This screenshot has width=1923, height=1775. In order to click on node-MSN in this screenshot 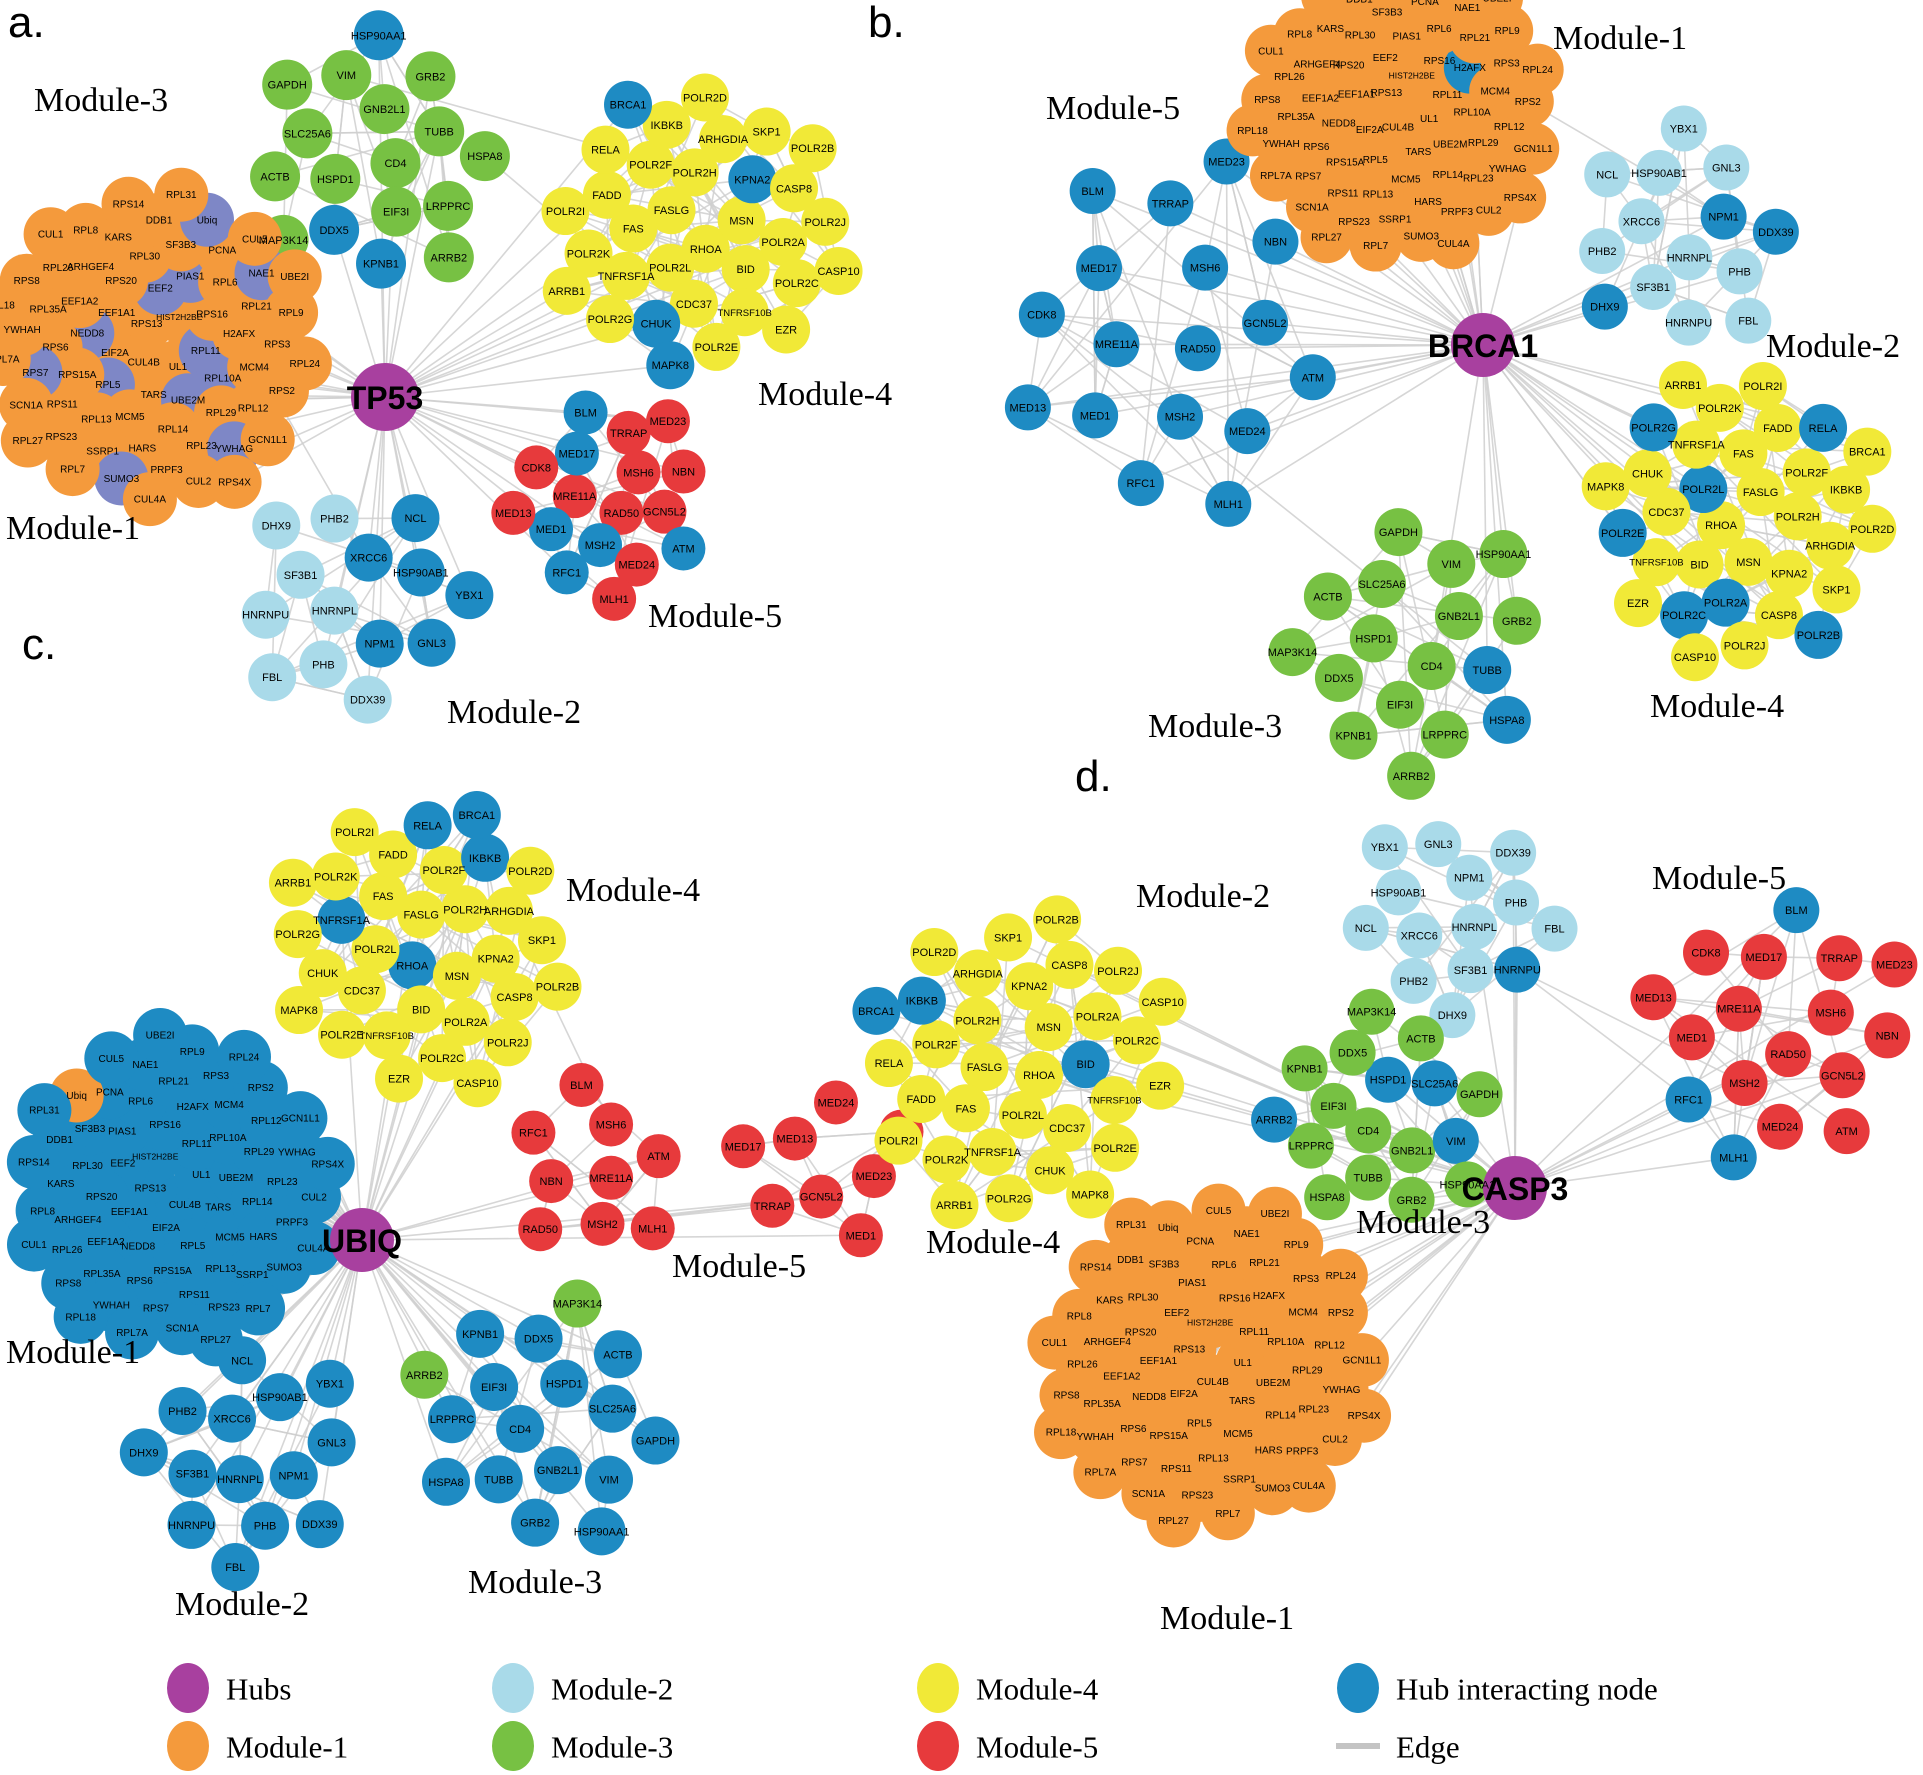, I will do `click(1048, 1027)`.